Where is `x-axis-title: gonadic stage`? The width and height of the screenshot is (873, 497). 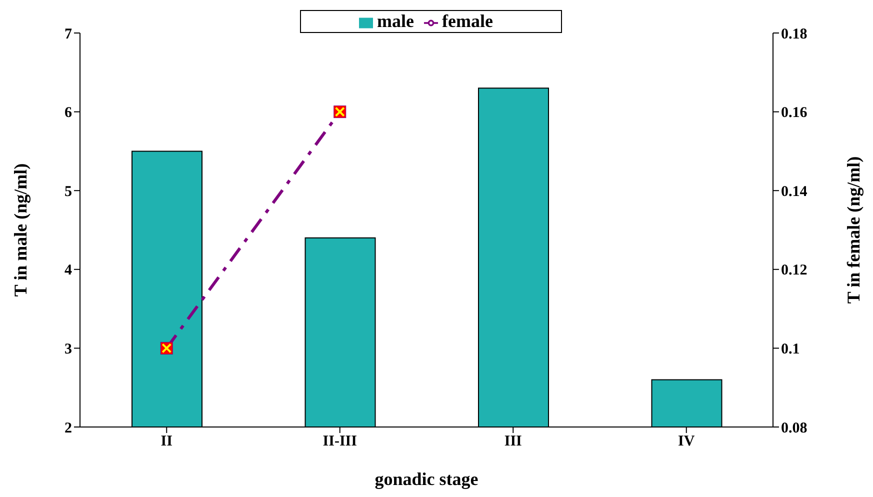 x-axis-title: gonadic stage is located at coordinates (426, 478).